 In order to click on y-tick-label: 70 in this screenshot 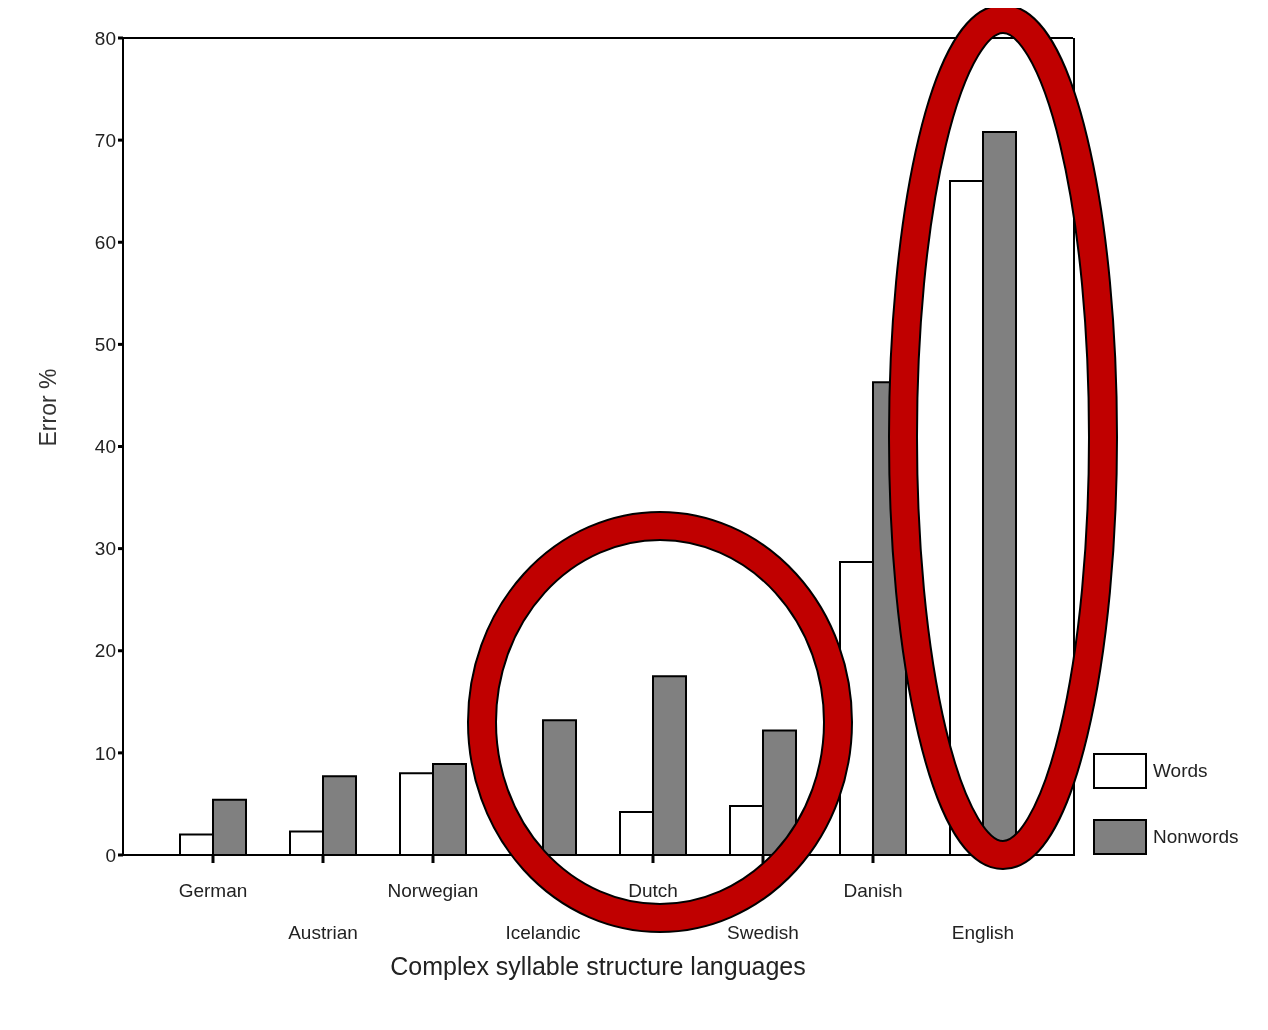, I will do `click(105, 140)`.